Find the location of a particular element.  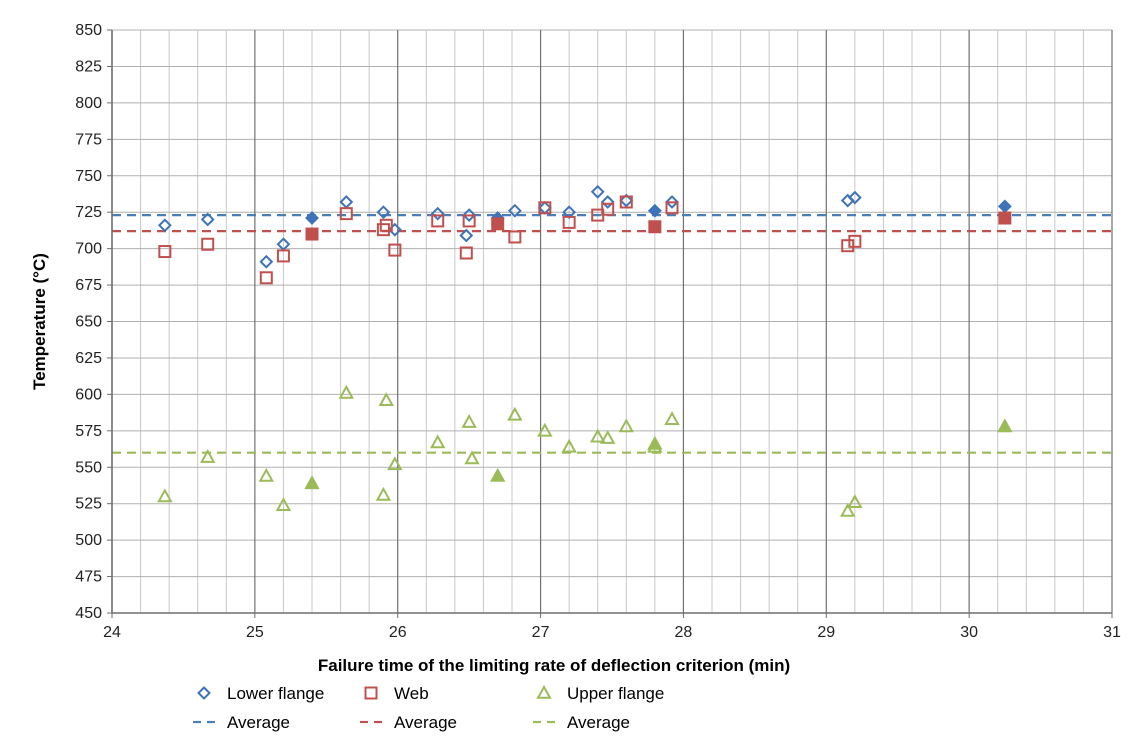

y-tick-label: 650 is located at coordinates (88, 322).